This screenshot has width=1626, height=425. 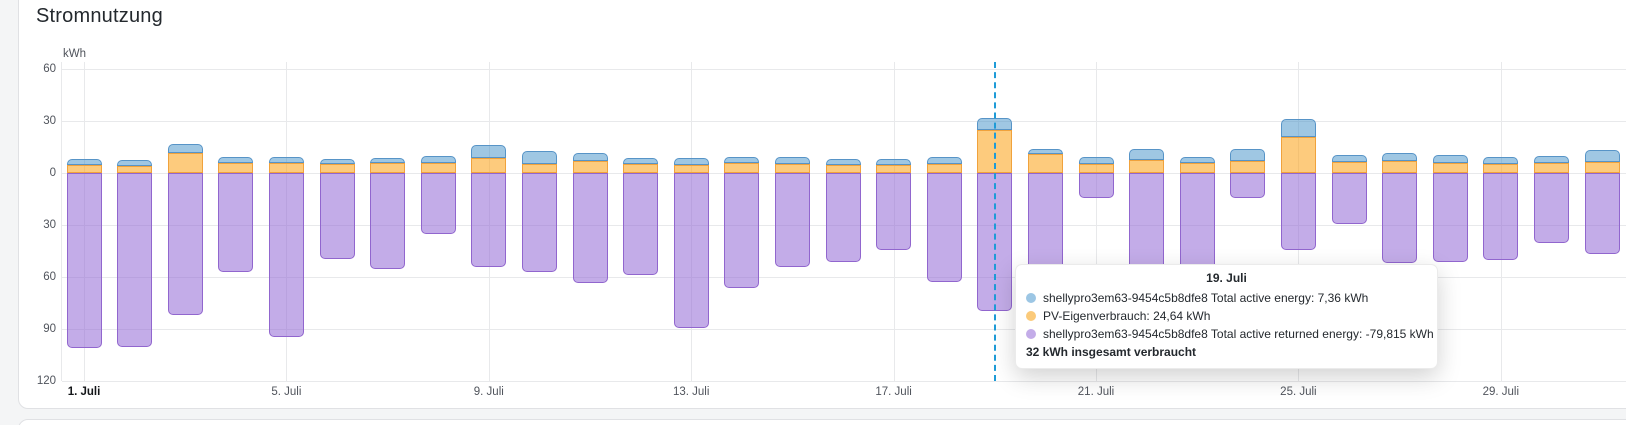 I want to click on tooltip-title: 19. Juli, so click(x=1226, y=278).